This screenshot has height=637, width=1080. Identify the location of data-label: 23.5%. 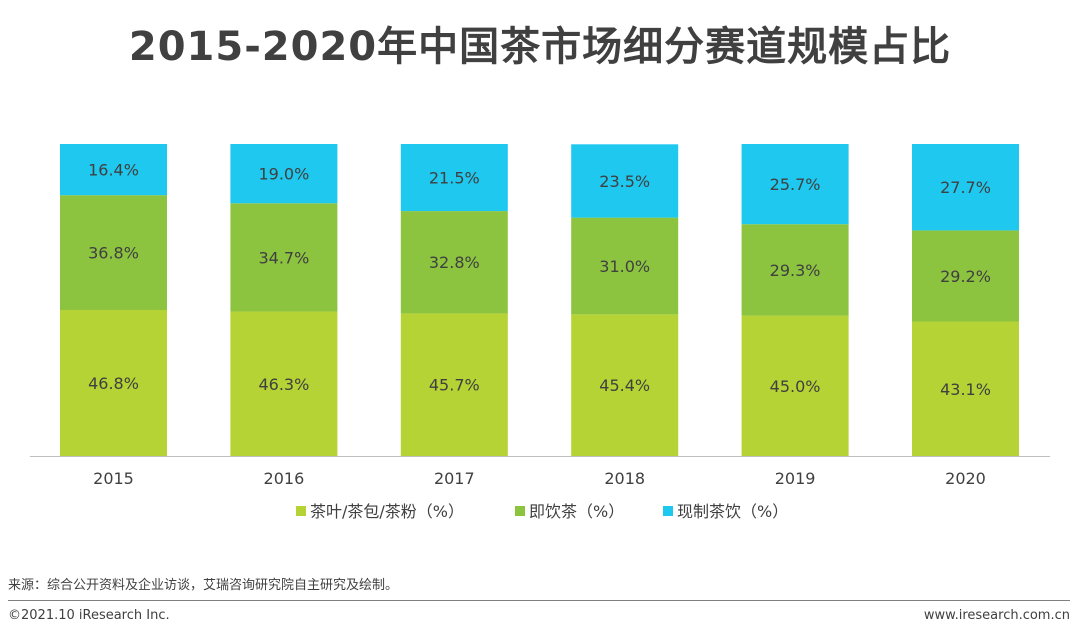
(624, 181).